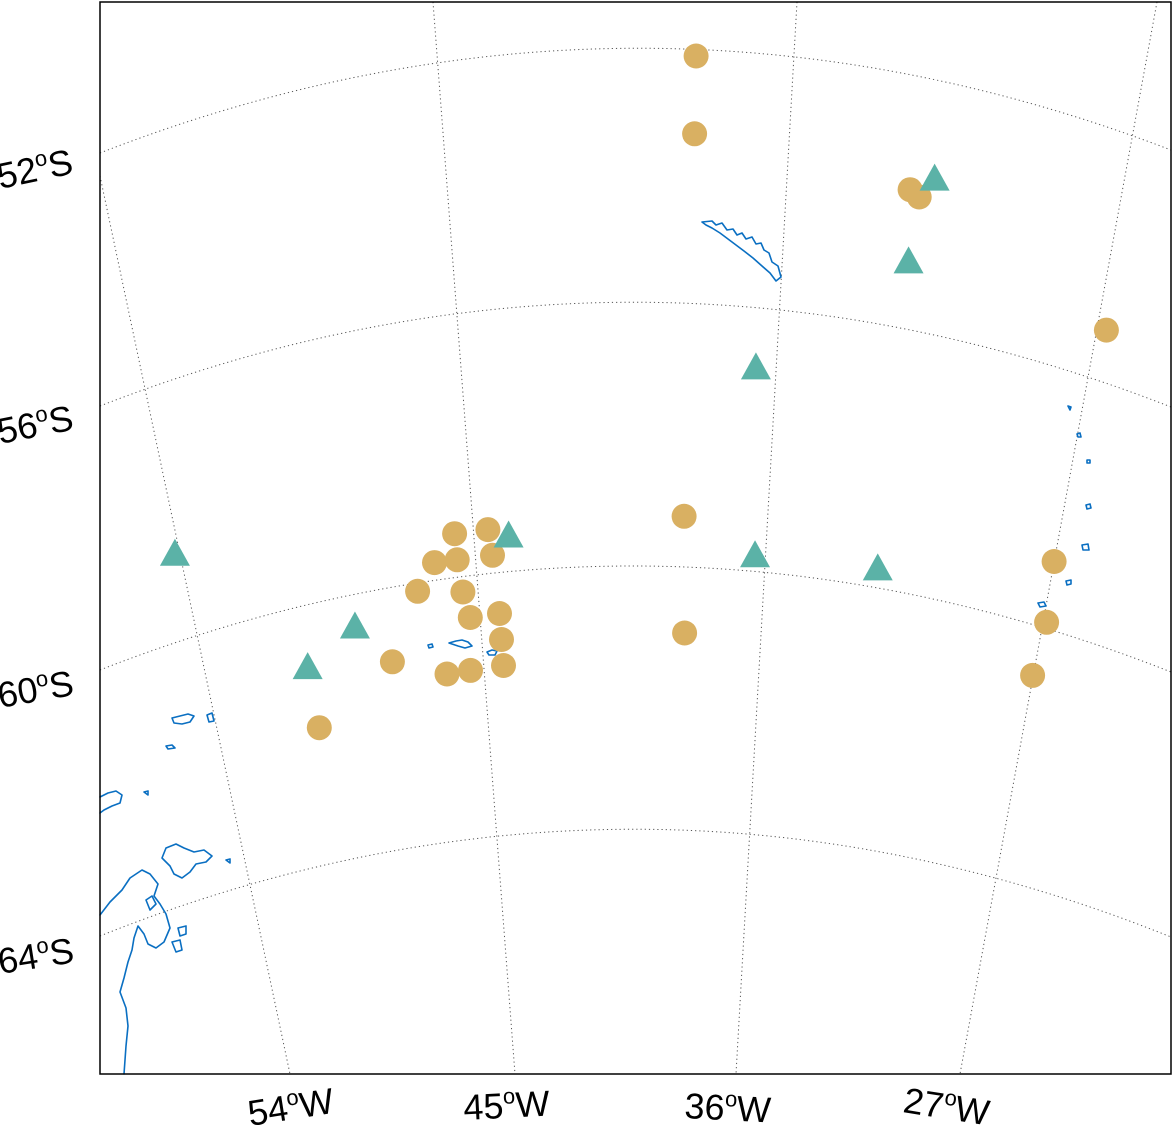 The image size is (1173, 1134). Describe the element at coordinates (506, 1105) in the screenshot. I see `lon-label-45w: 45oW` at that location.